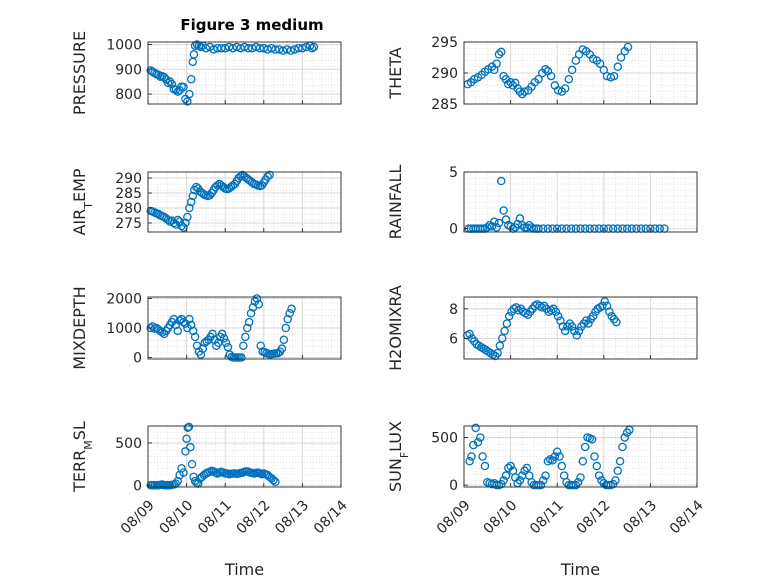 The height and width of the screenshot is (583, 778). I want to click on y-axis-label-main: THETA, so click(395, 73).